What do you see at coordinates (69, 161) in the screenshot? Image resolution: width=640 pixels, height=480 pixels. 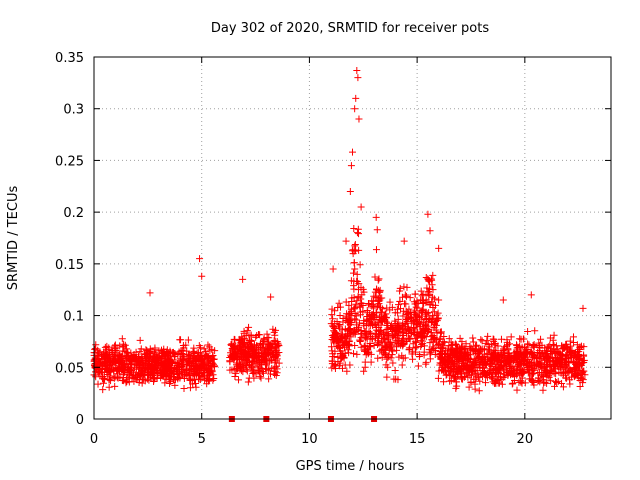 I see `y-tick-label: 0.25` at bounding box center [69, 161].